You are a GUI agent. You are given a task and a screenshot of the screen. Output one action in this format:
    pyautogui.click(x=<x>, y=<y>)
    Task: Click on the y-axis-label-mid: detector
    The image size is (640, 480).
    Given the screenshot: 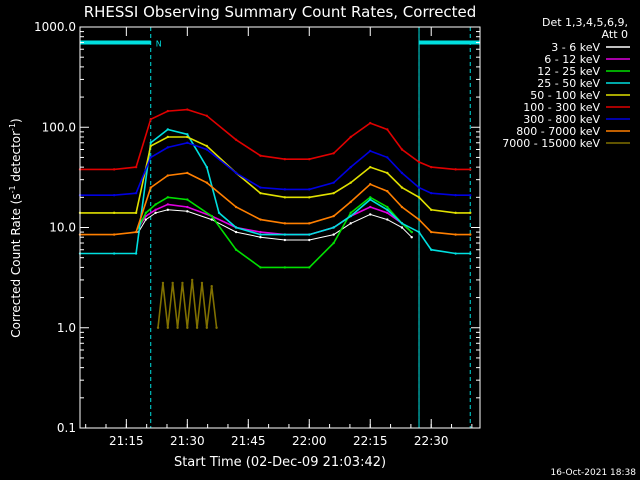 What is the action you would take?
    pyautogui.click(x=16, y=158)
    